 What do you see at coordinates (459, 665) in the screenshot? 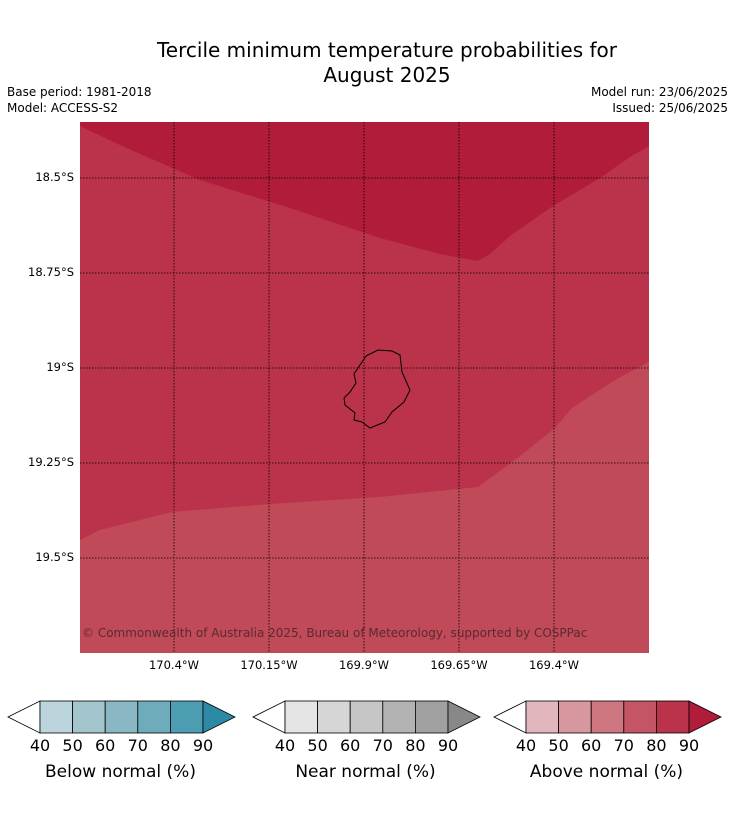
I see `lon-tick-label: 169.65°W` at bounding box center [459, 665].